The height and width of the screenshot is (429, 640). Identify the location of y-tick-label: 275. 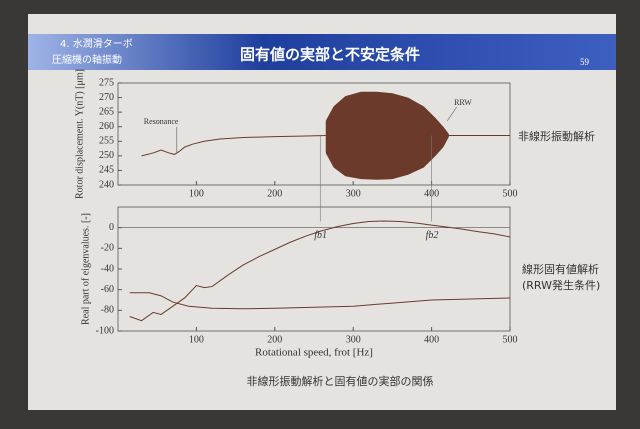
(106, 82).